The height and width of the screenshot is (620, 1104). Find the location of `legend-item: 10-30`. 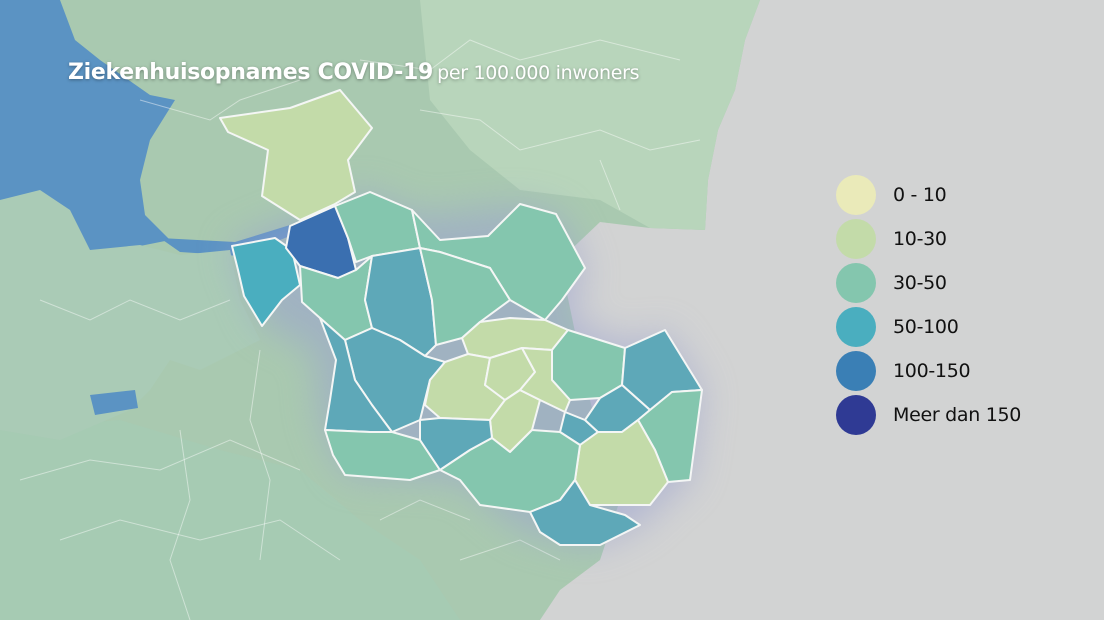

legend-item: 10-30 is located at coordinates (928, 239).